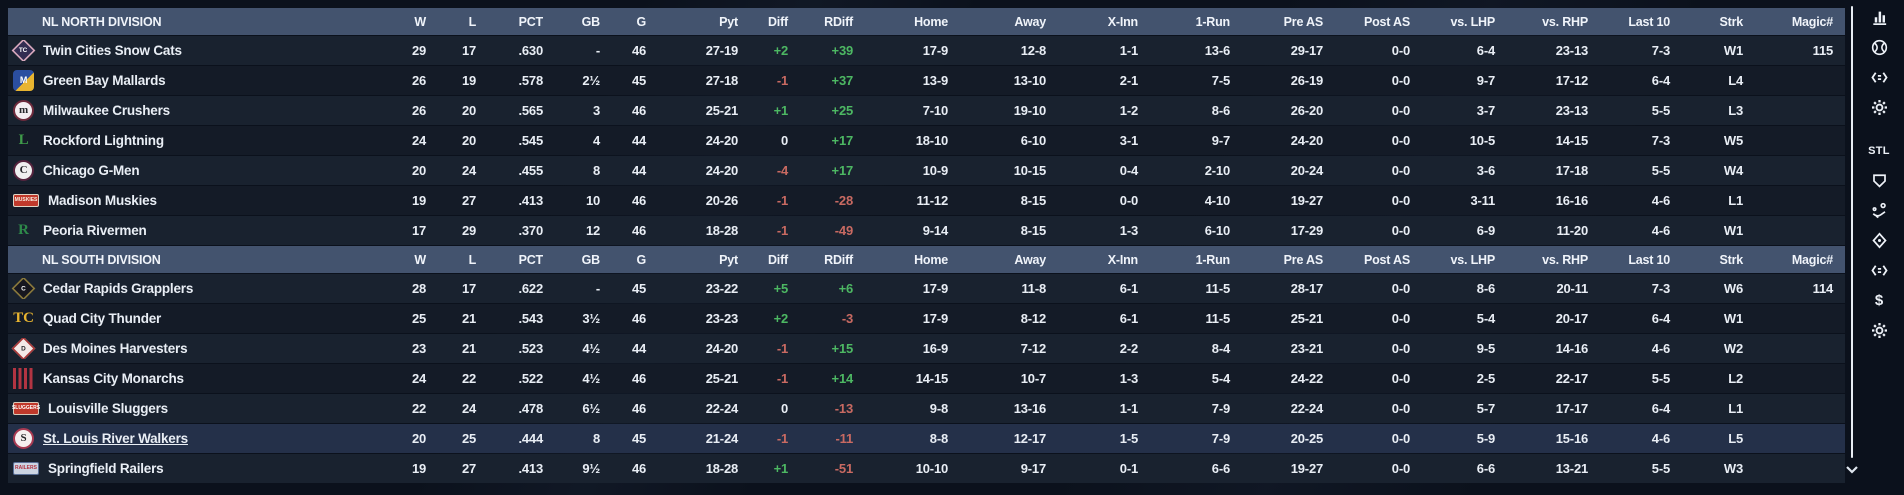 The width and height of the screenshot is (1904, 495). Describe the element at coordinates (104, 80) in the screenshot. I see `team-name-link: Green Bay Mallards` at that location.